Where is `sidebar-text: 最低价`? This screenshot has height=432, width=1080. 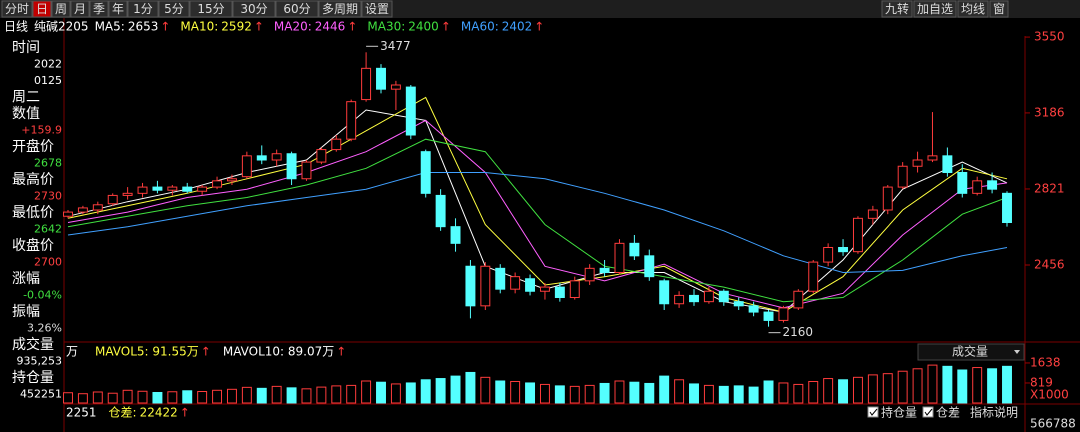 sidebar-text: 最低价 is located at coordinates (33, 213).